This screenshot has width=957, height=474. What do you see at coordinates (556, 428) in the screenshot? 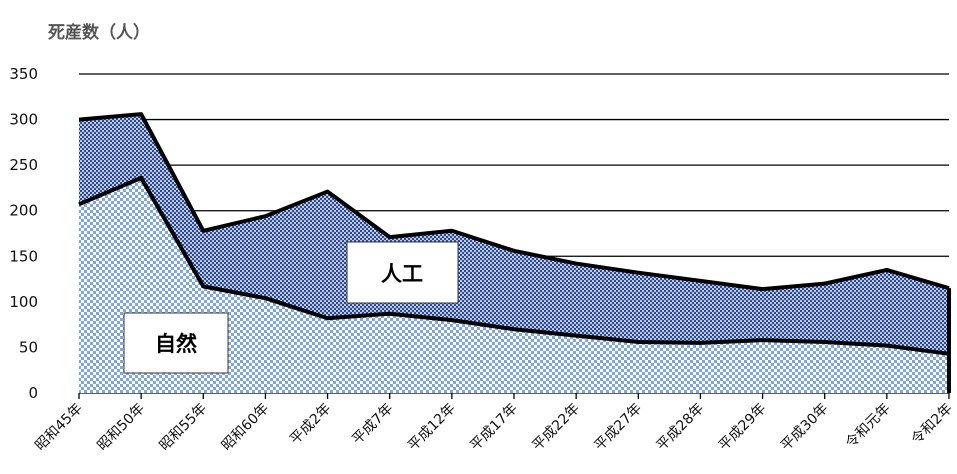
I see `x-tick-label: 平成22年` at bounding box center [556, 428].